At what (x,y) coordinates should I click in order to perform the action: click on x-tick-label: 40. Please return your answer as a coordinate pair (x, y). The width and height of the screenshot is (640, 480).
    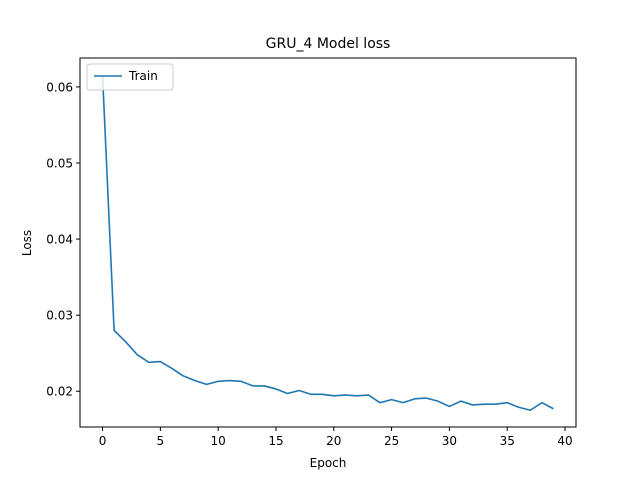
    Looking at the image, I should click on (564, 441).